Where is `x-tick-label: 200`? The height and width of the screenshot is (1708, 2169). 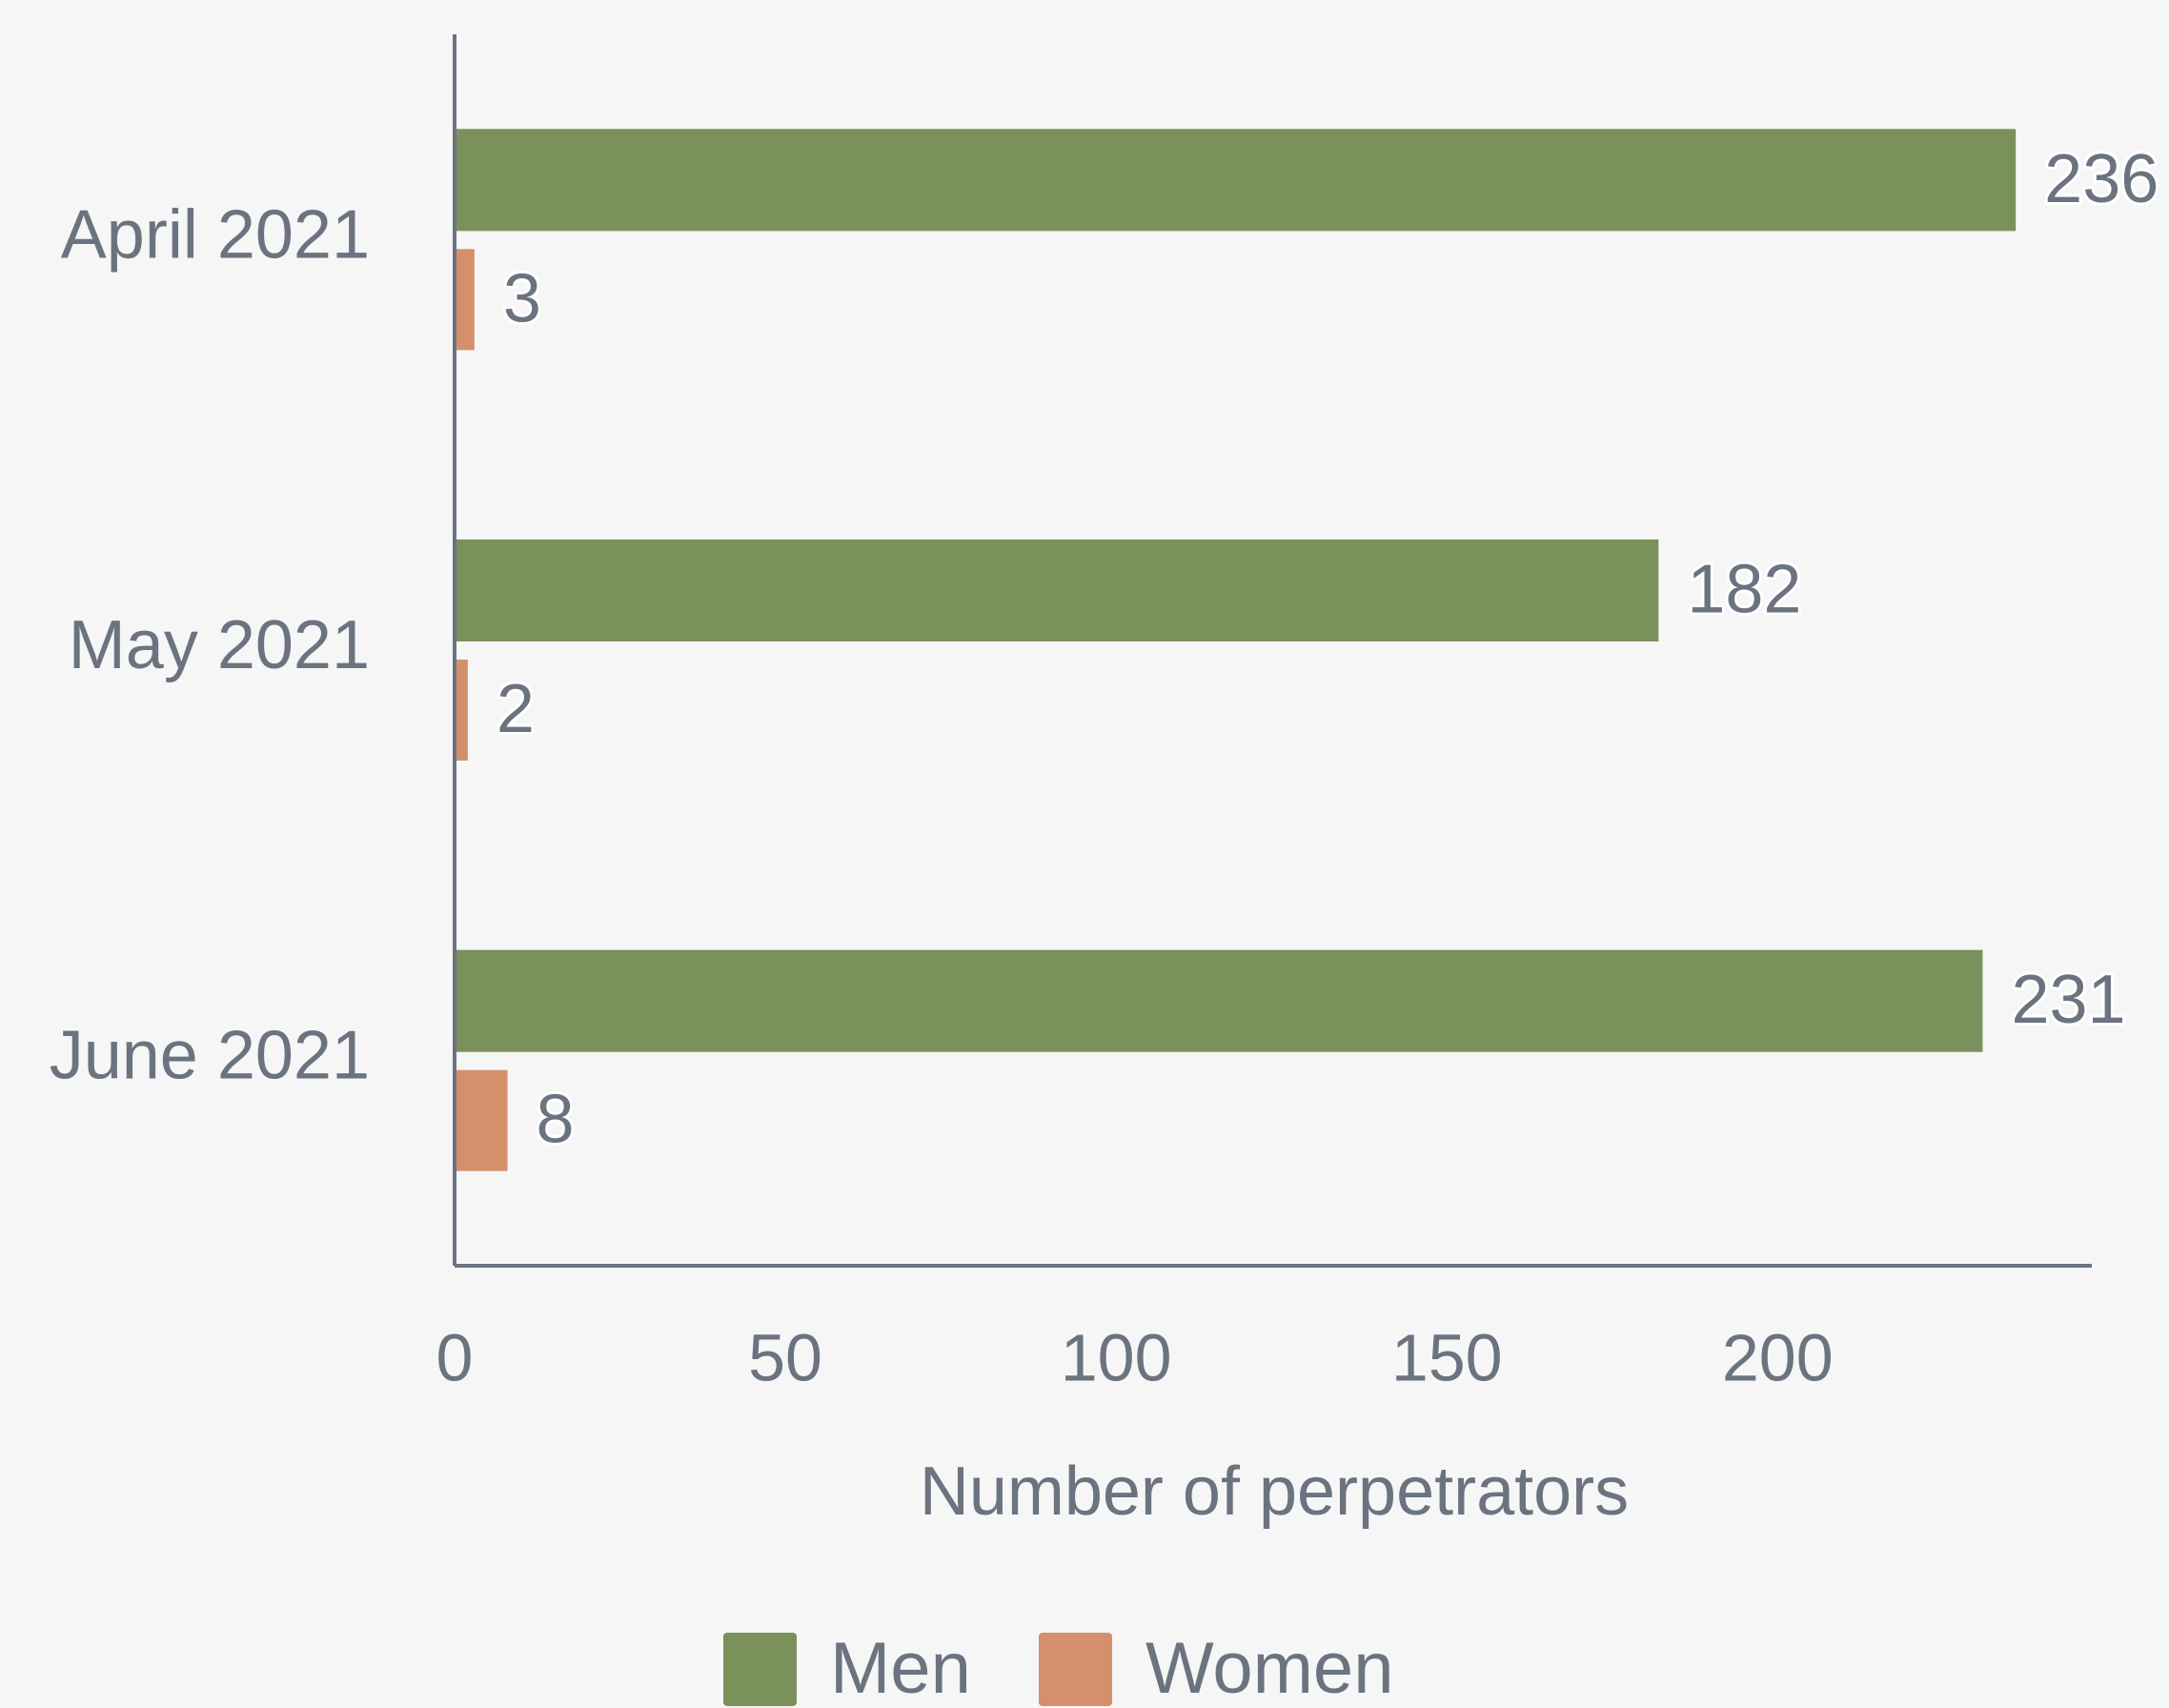
x-tick-label: 200 is located at coordinates (1778, 1357).